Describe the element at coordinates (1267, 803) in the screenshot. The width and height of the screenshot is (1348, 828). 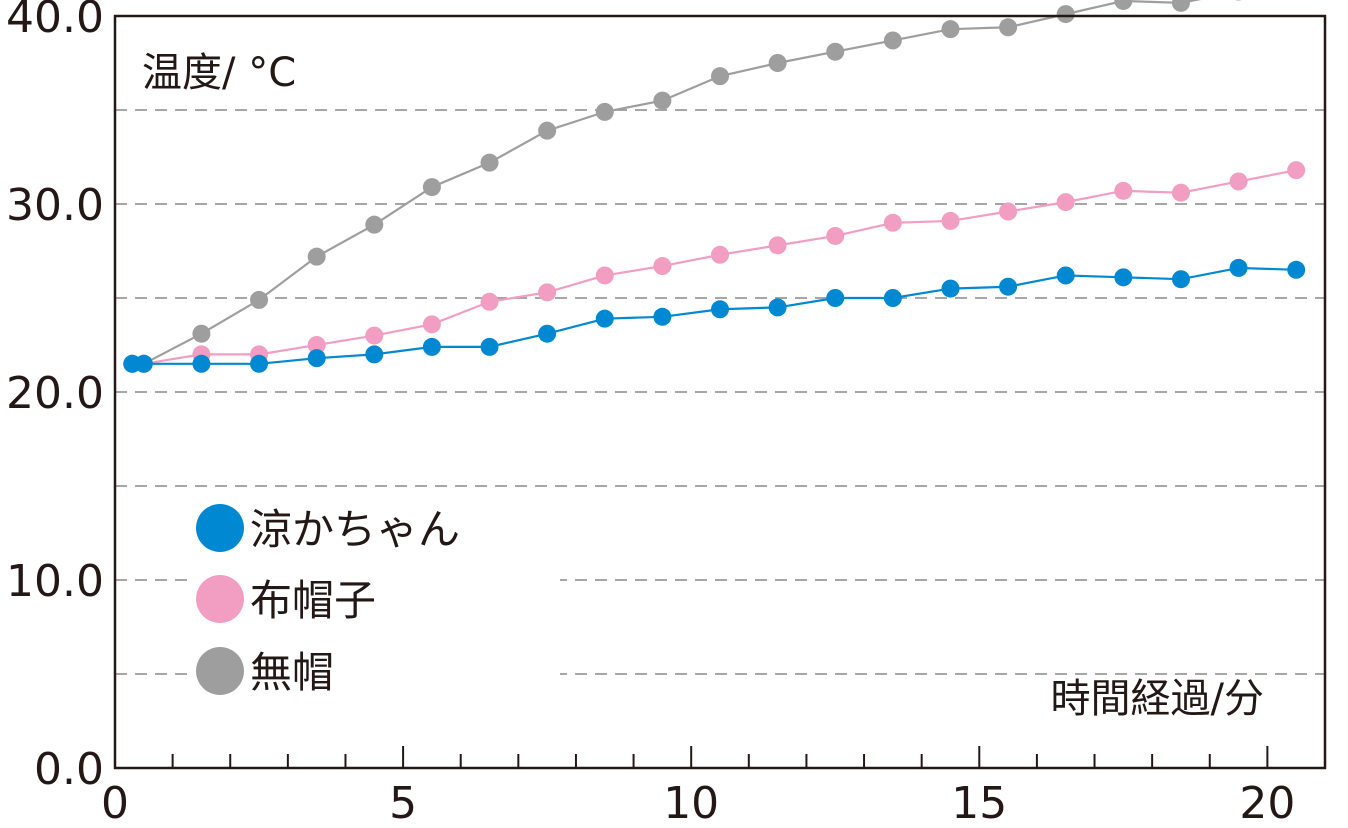
I see `x-tick-label: 20` at that location.